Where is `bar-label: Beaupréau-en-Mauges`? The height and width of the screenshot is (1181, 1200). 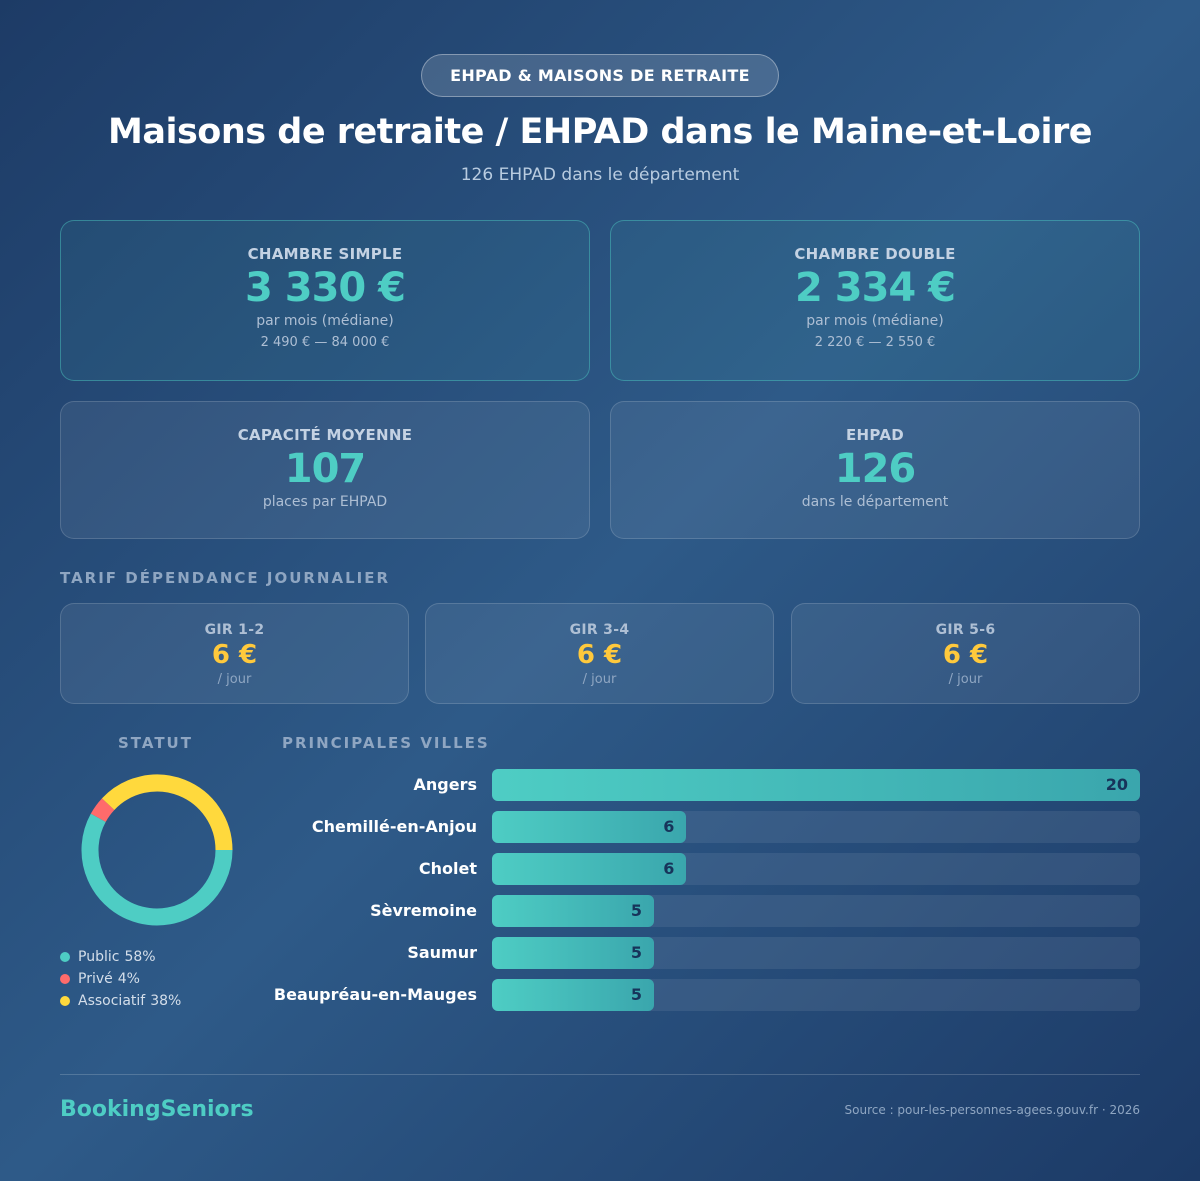
bar-label: Beaupréau-en-Mauges is located at coordinates (375, 994).